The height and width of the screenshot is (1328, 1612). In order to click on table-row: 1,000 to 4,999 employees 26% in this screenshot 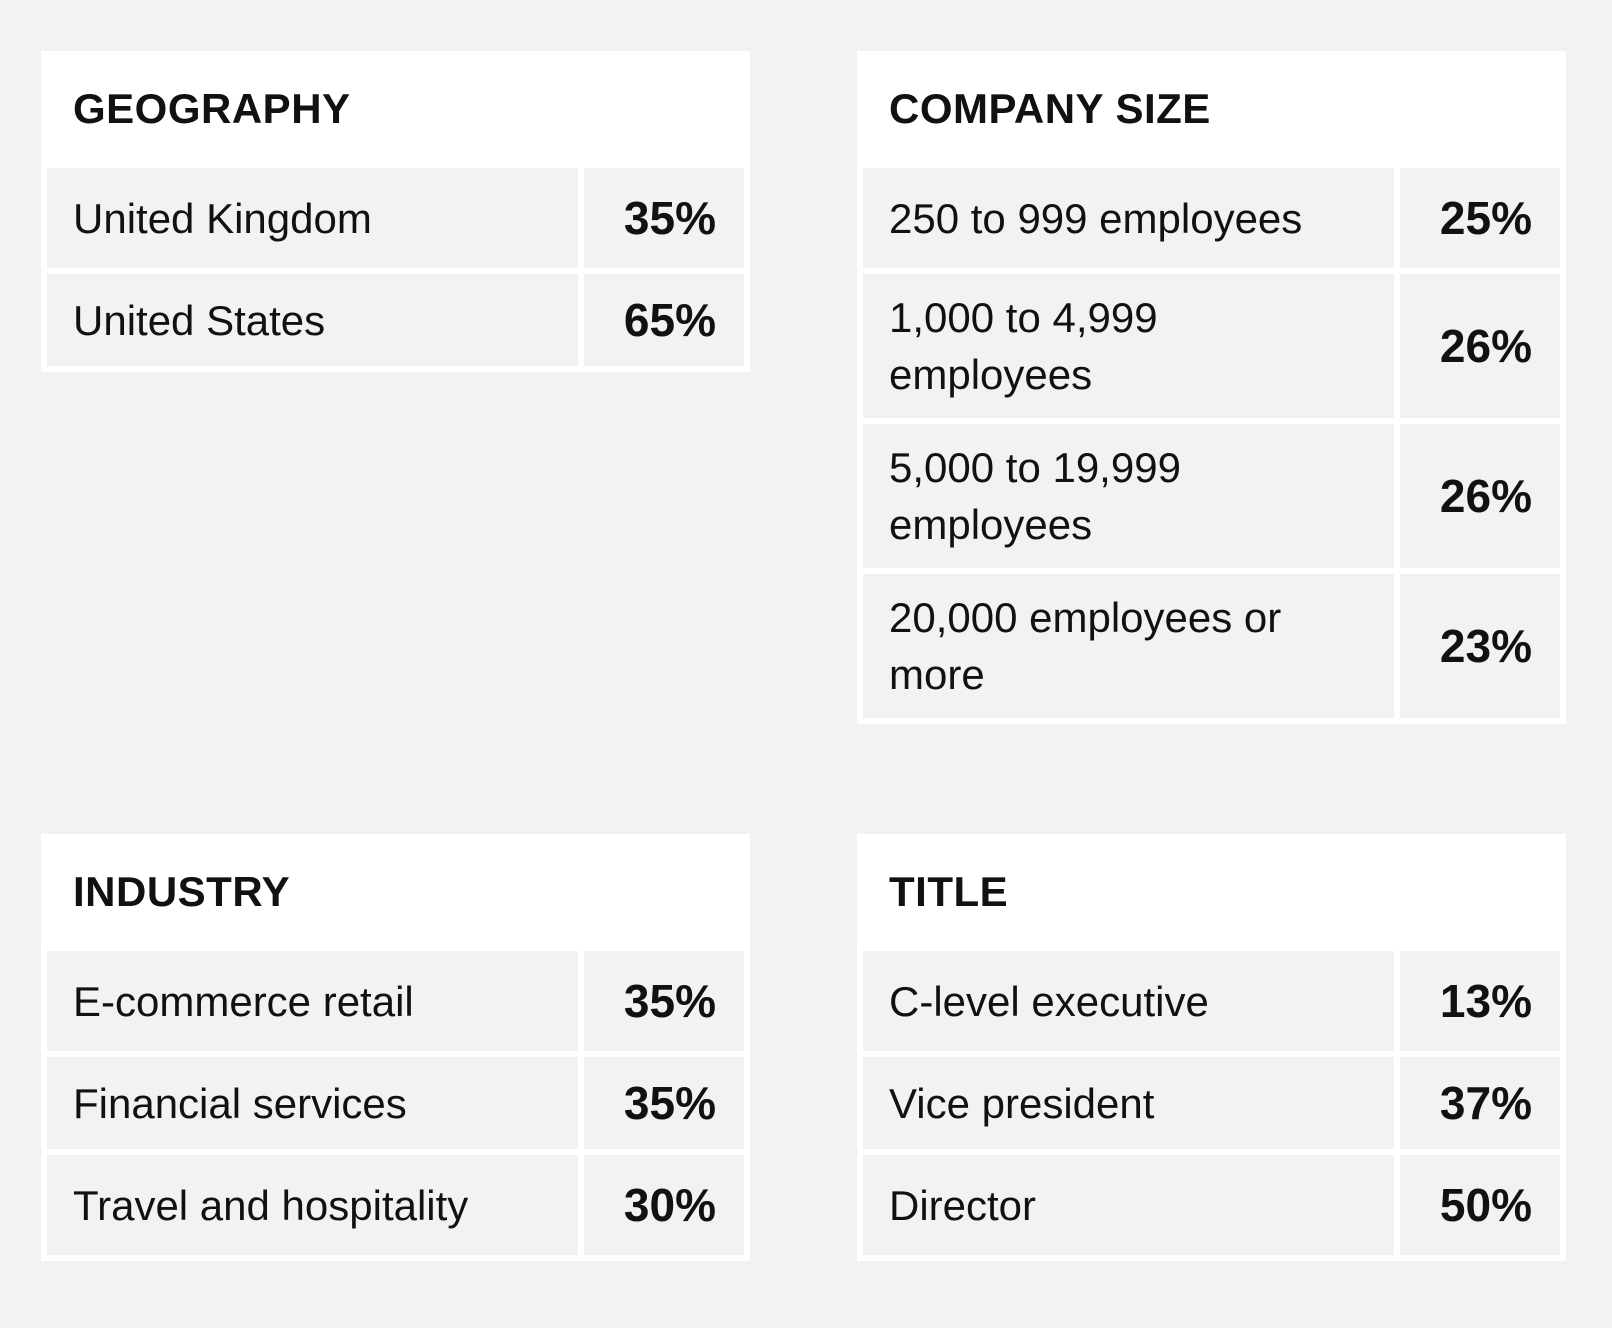, I will do `click(1211, 346)`.